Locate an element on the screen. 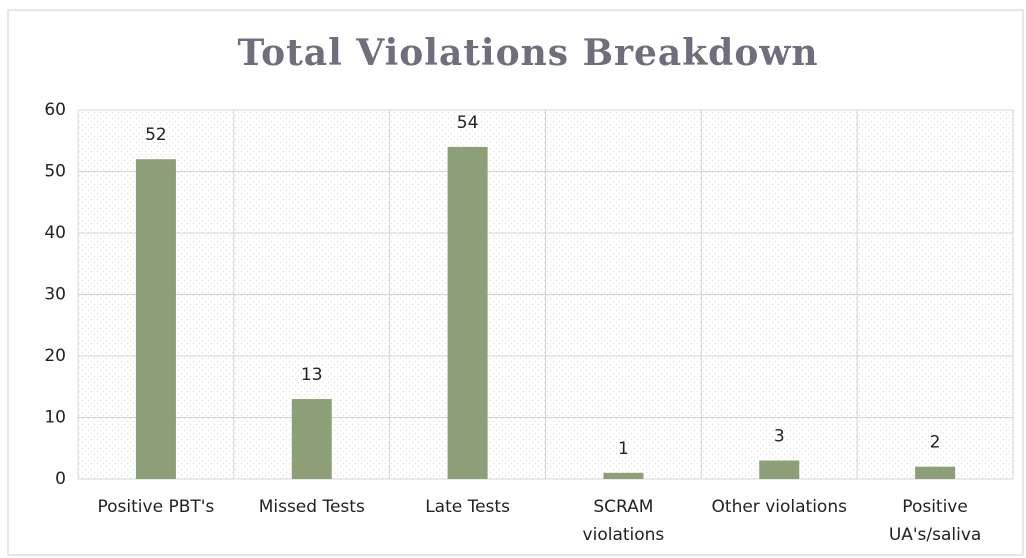 This screenshot has height=558, width=1026. x-tick-label: Late Tests is located at coordinates (467, 507).